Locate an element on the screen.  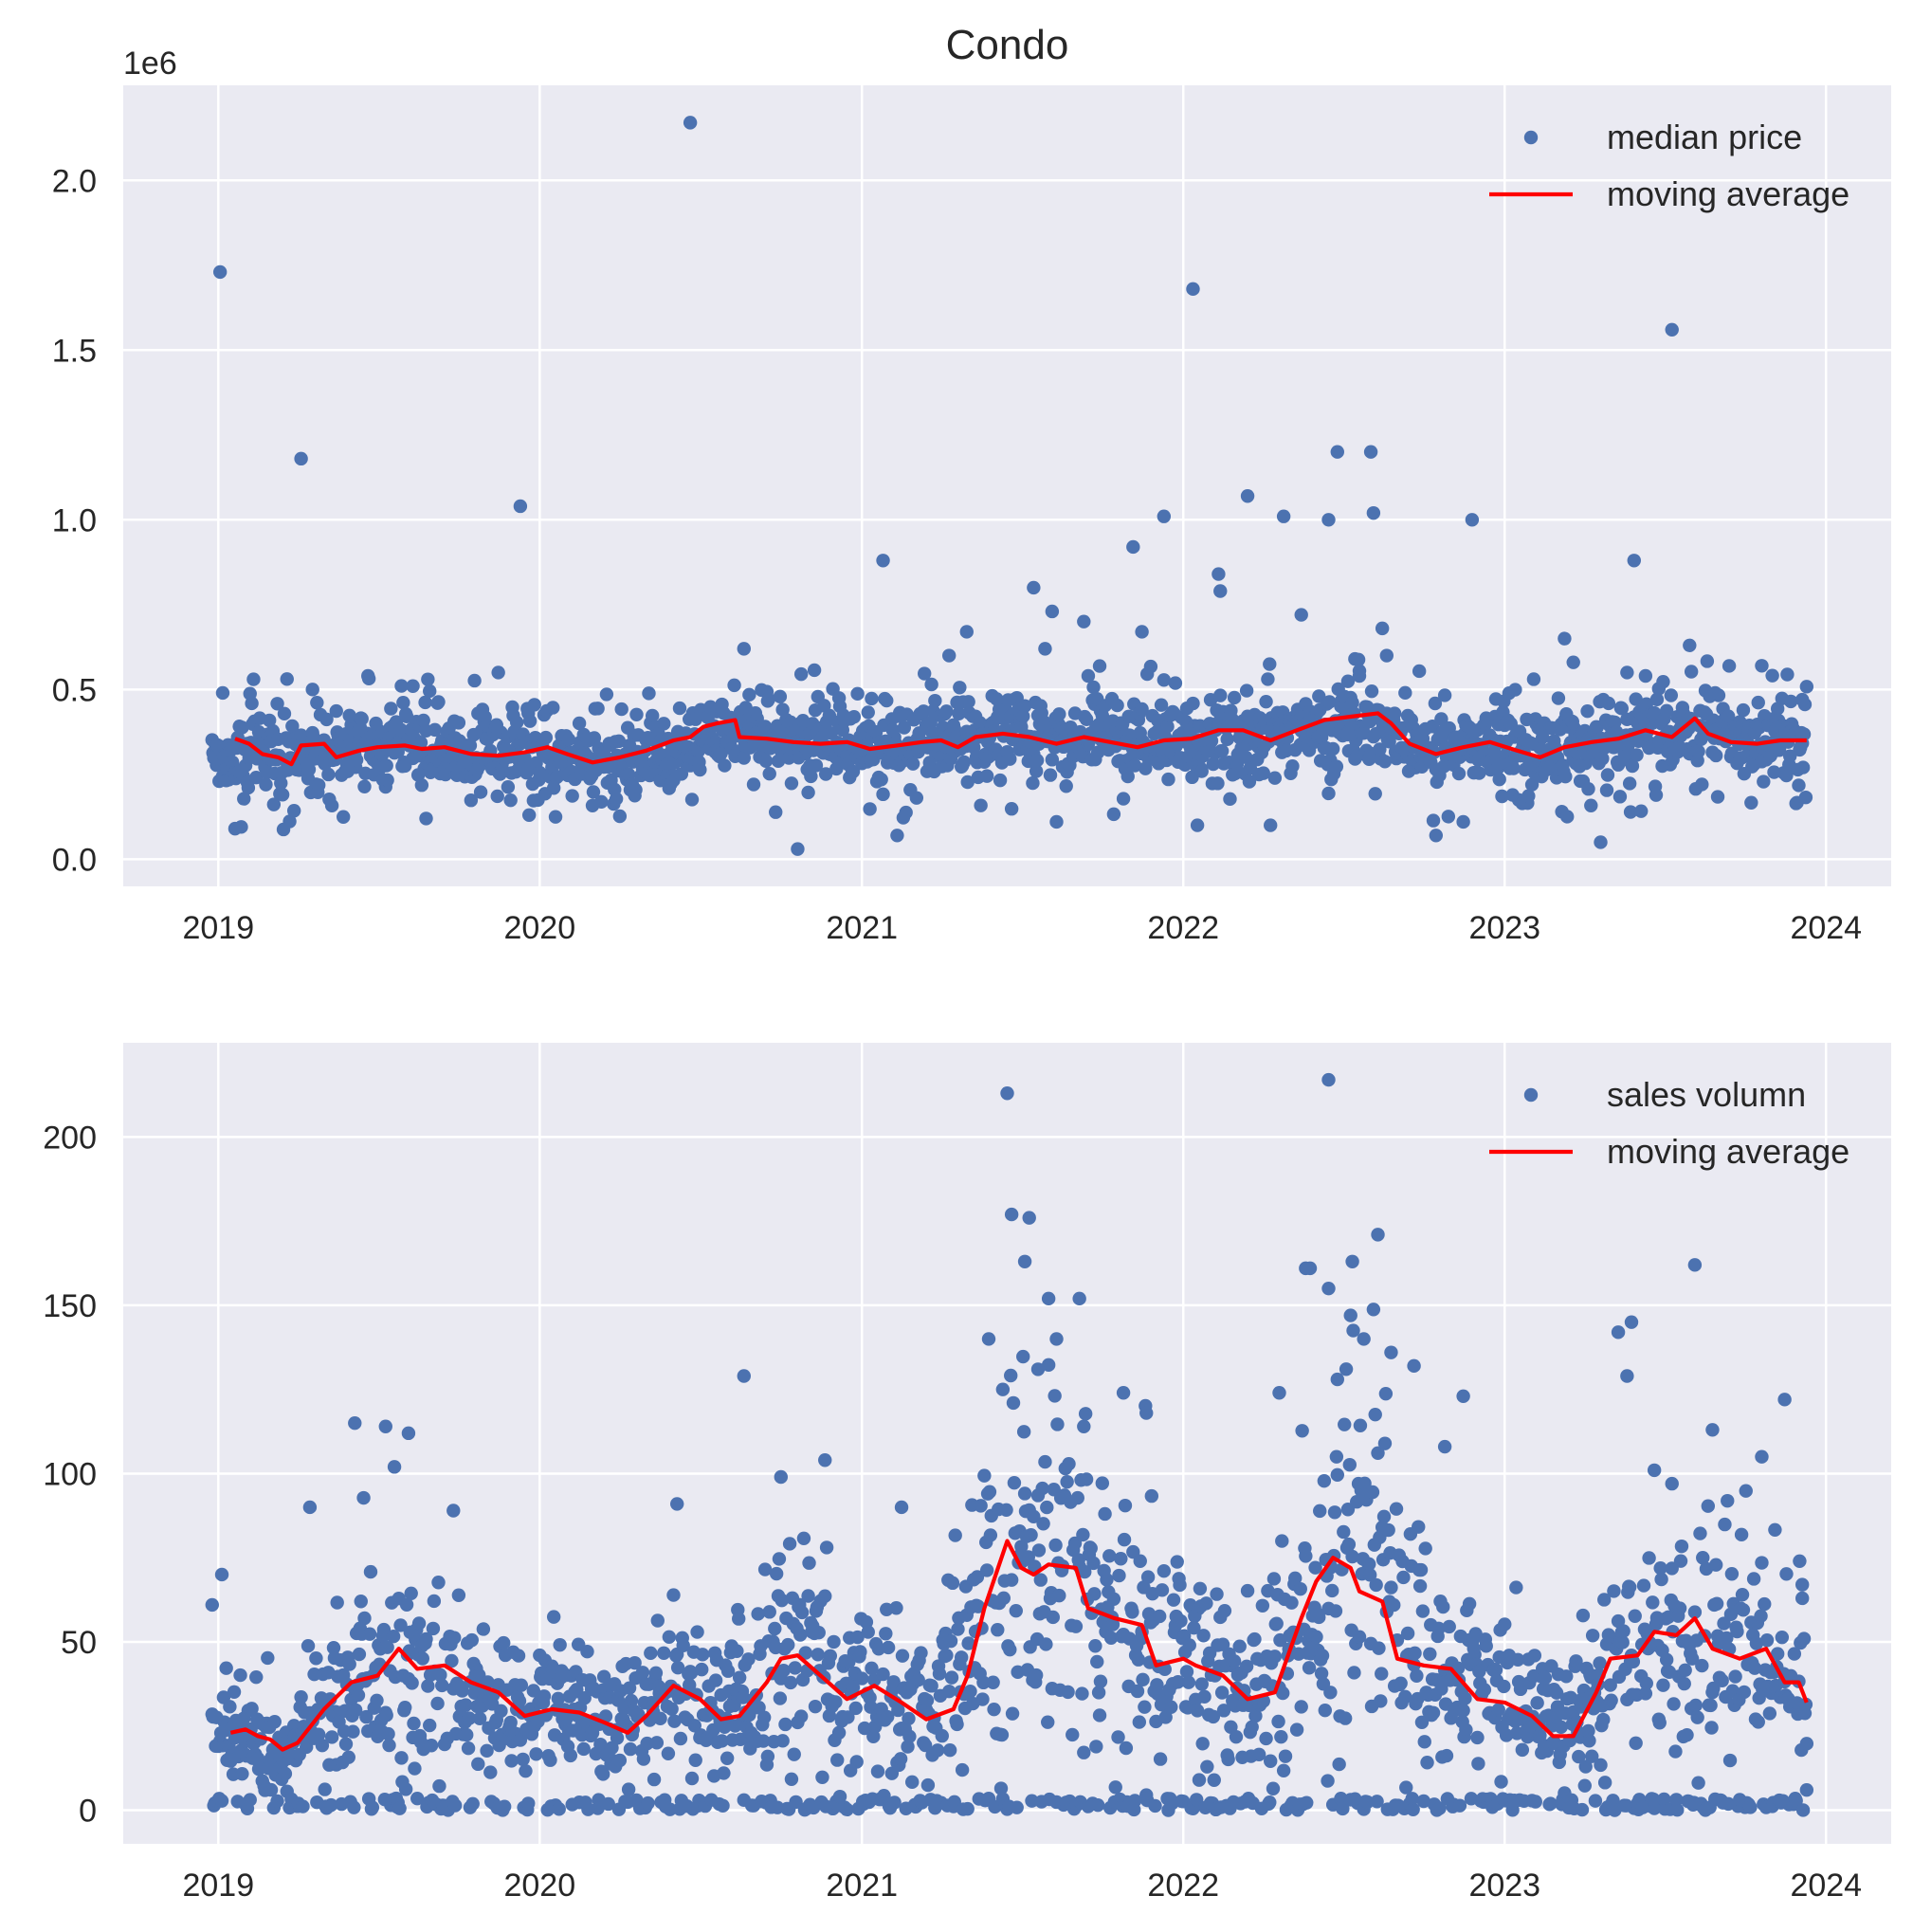
x-tick-label: 2022 is located at coordinates (1183, 928).